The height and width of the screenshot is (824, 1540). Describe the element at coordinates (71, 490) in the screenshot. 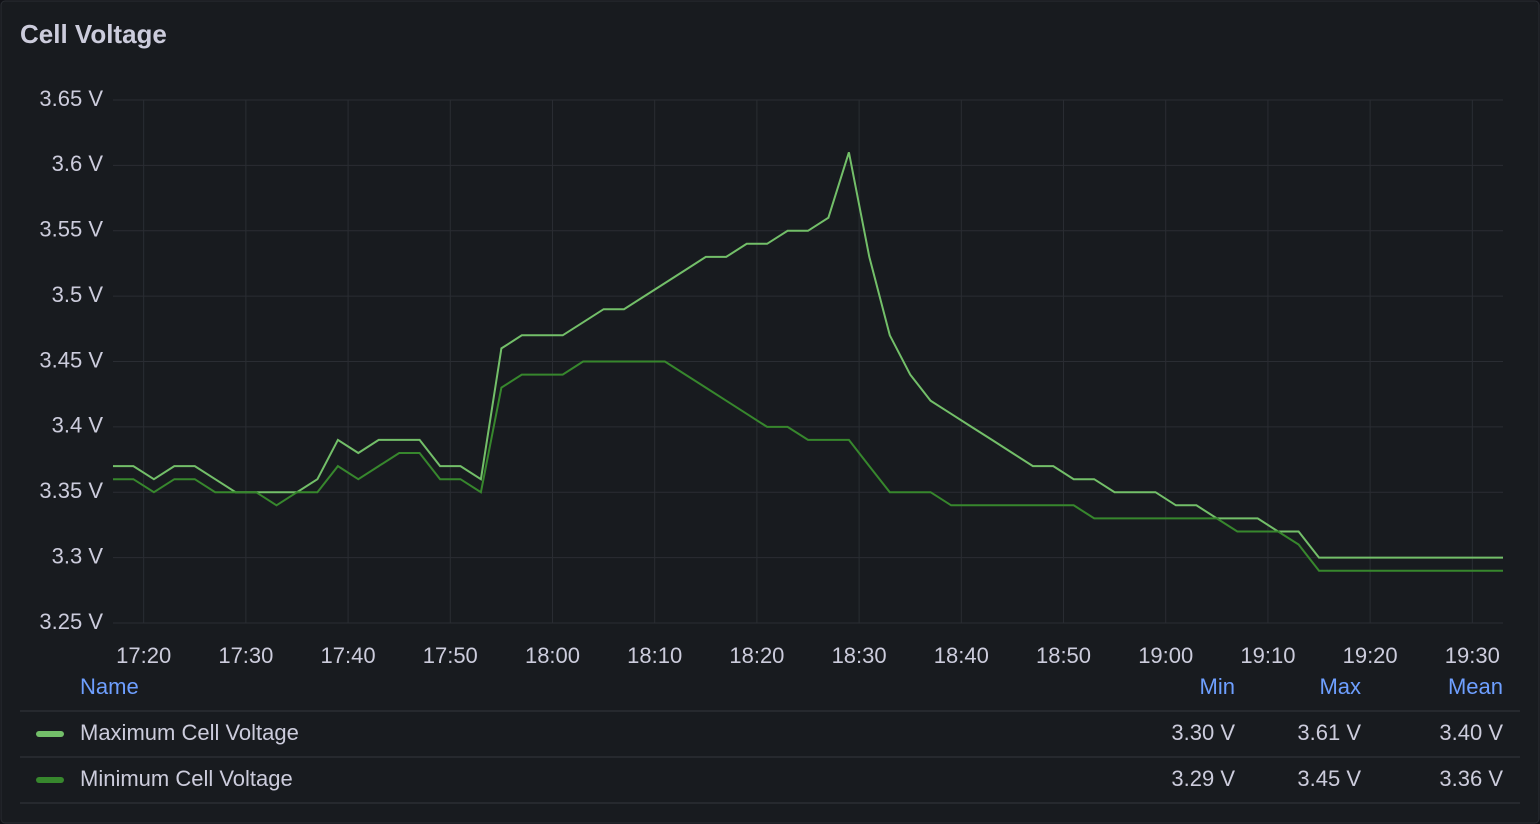

I see `y-tick-label: 3.35 V` at that location.